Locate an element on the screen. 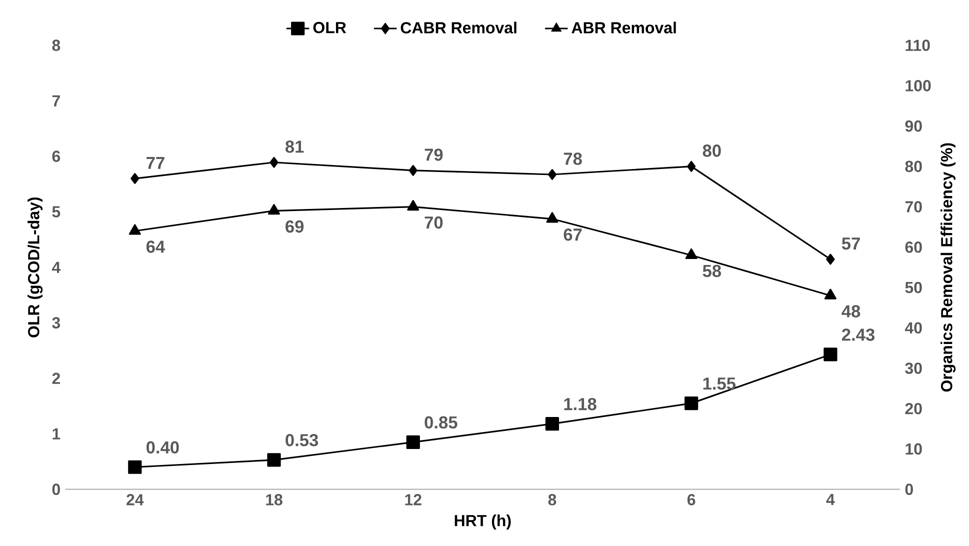  y2-tick-label: 100 is located at coordinates (918, 86).